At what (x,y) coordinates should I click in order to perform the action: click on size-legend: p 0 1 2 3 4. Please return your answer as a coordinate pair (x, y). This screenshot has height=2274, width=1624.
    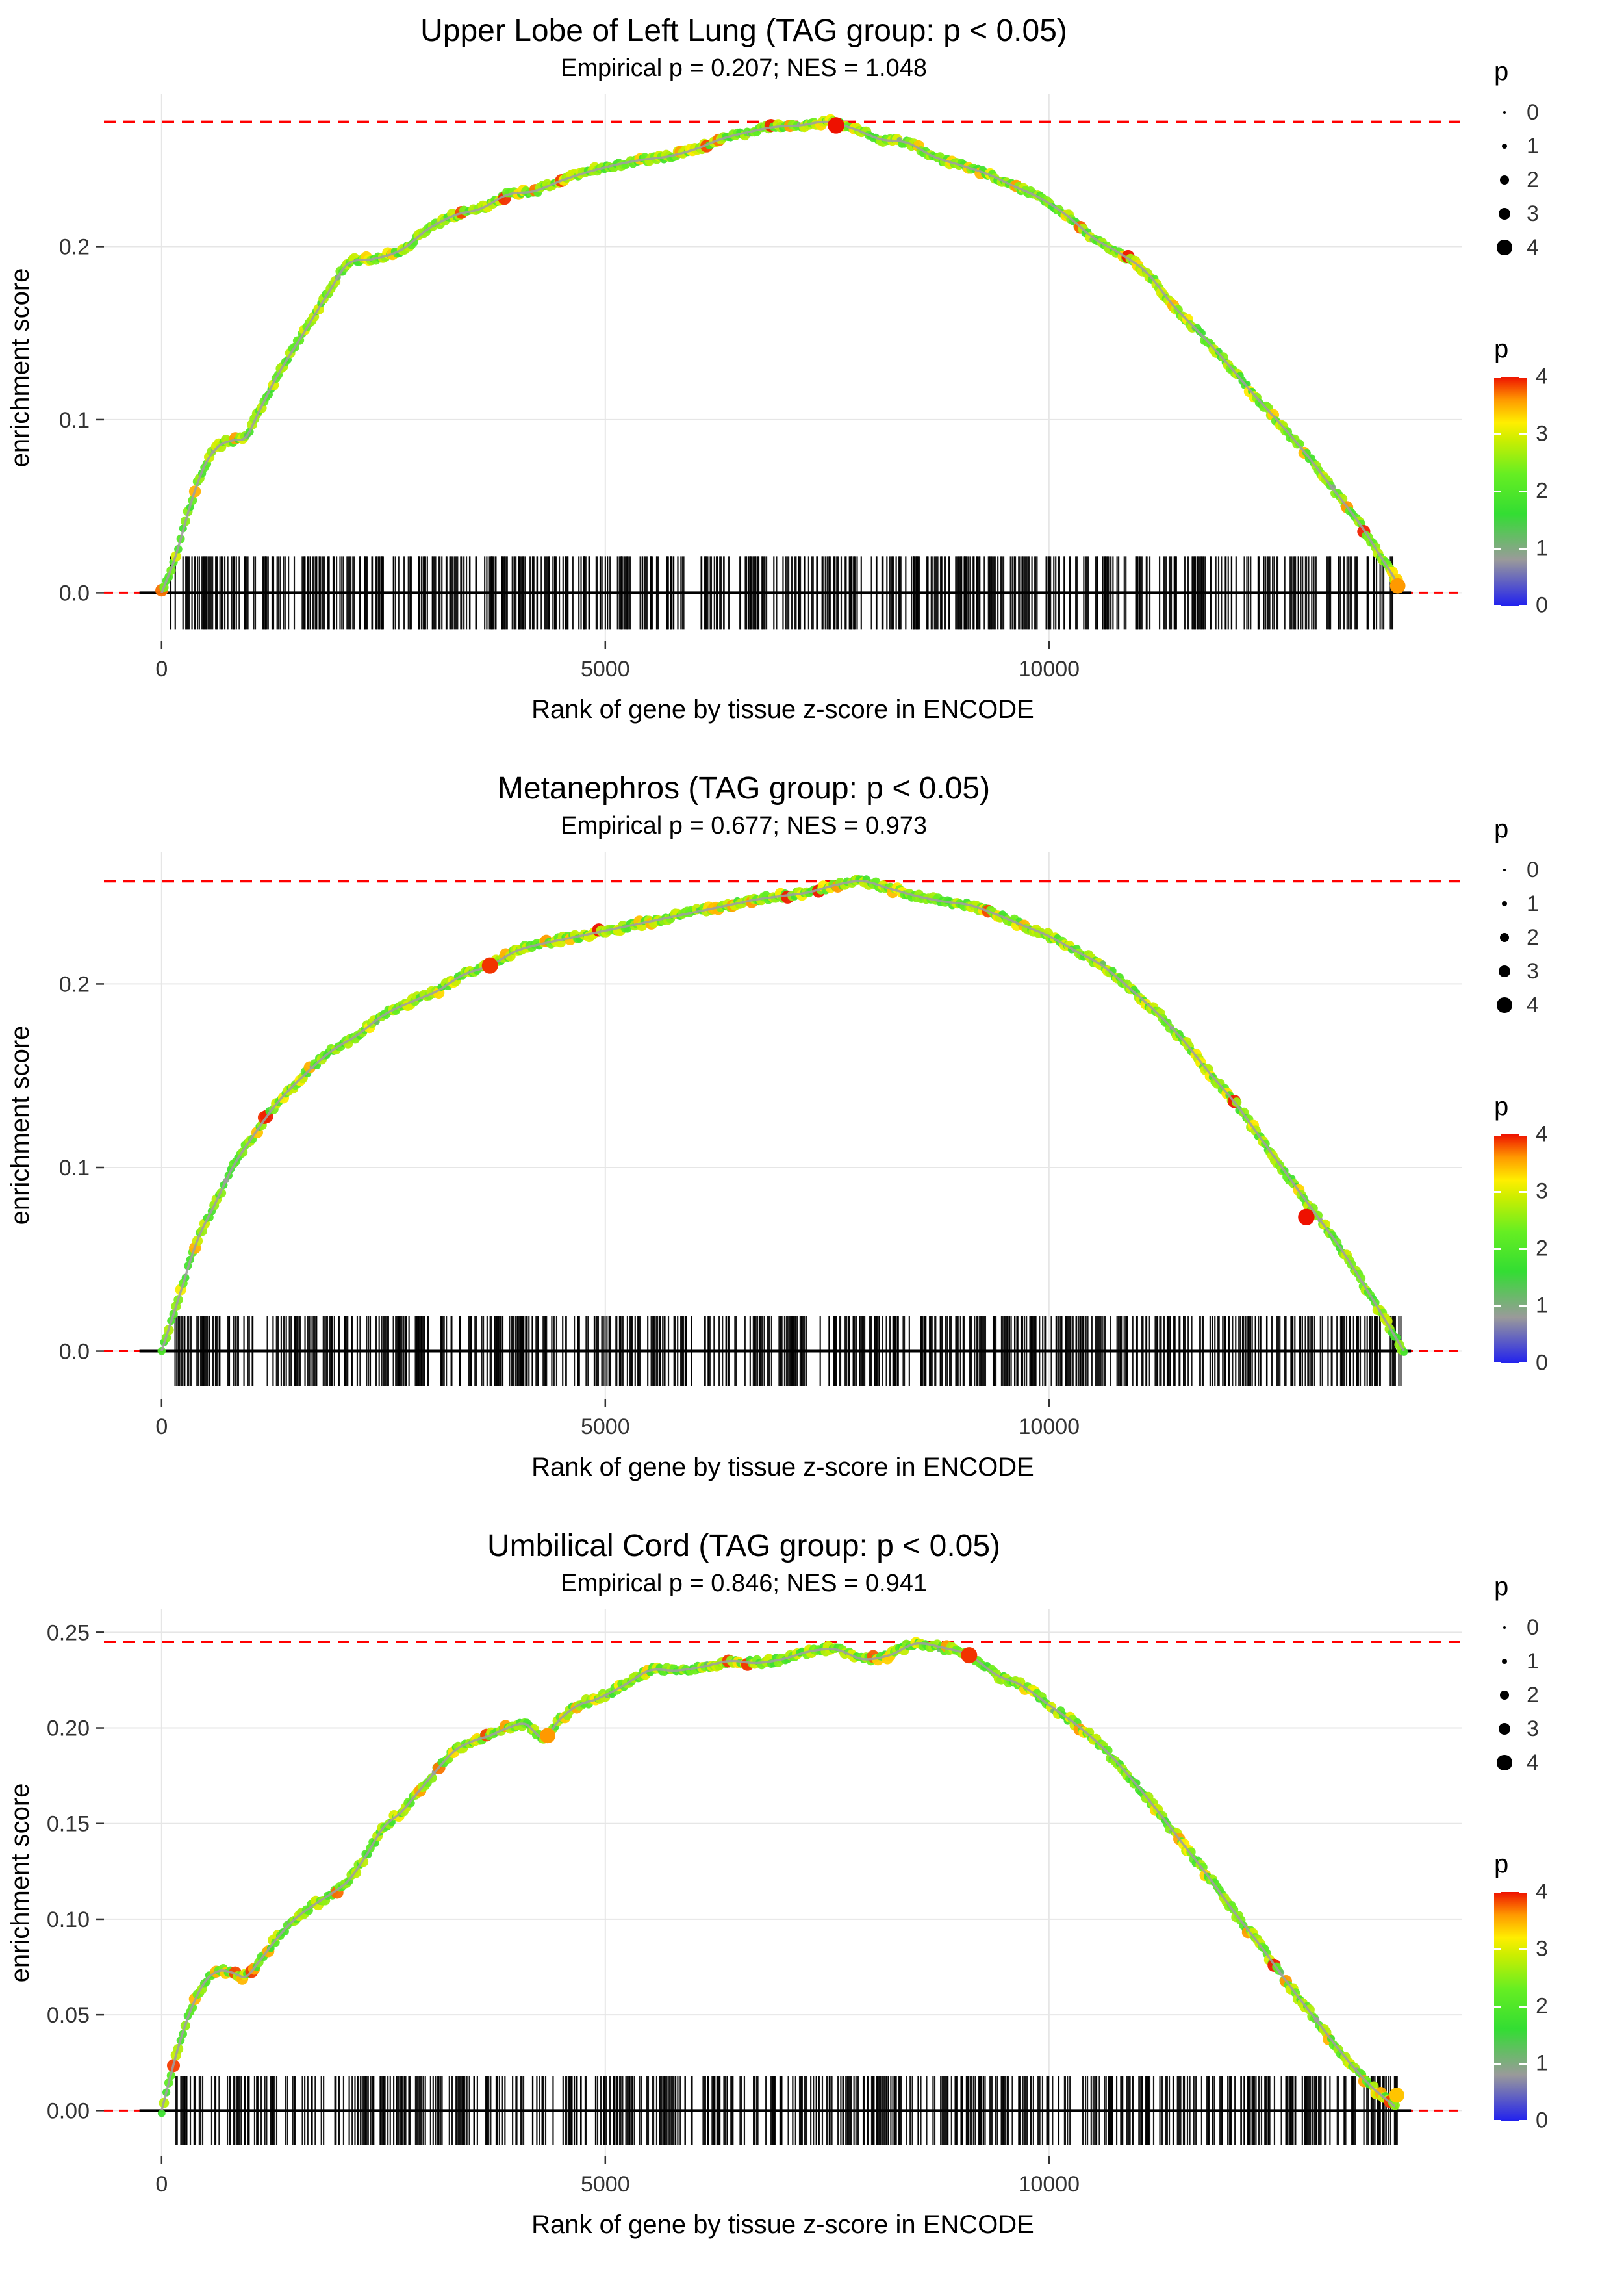
    Looking at the image, I should click on (1556, 1676).